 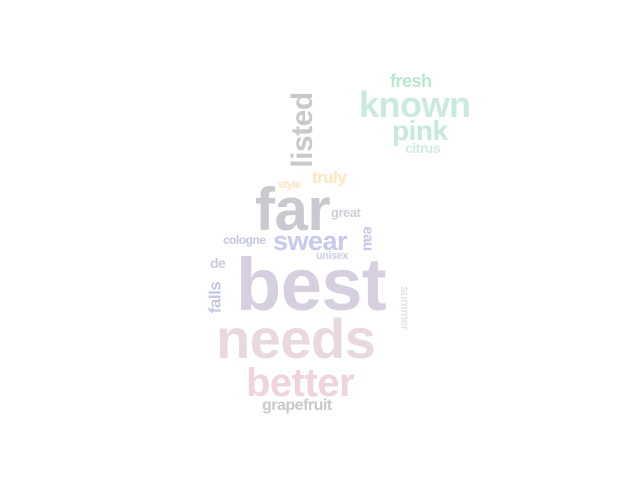 I want to click on word-summer: summer, so click(x=405, y=308).